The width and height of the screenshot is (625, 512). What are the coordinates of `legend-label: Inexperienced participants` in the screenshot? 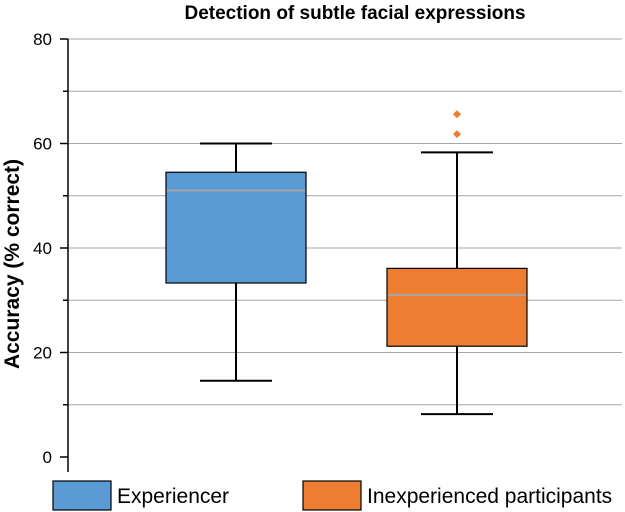 It's located at (489, 496).